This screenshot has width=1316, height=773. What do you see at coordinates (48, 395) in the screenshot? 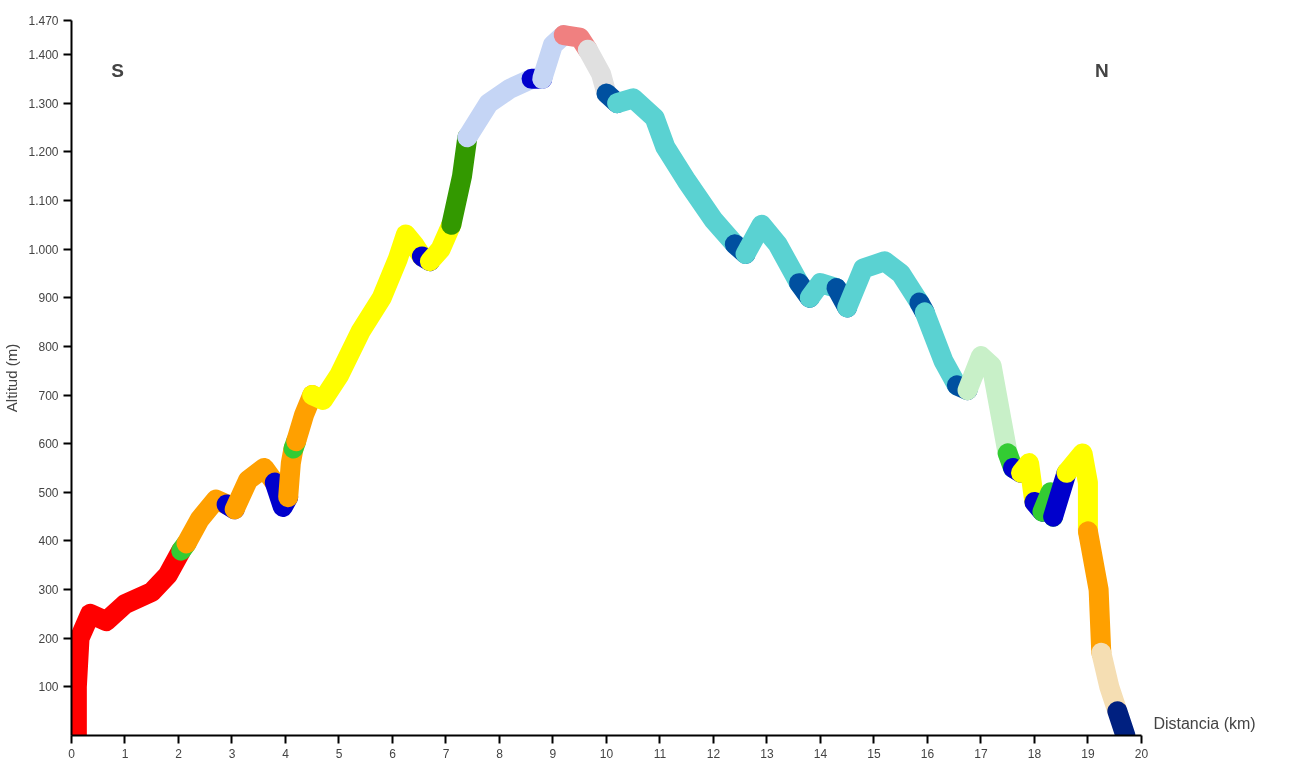
I see `y-tick-label: 700` at bounding box center [48, 395].